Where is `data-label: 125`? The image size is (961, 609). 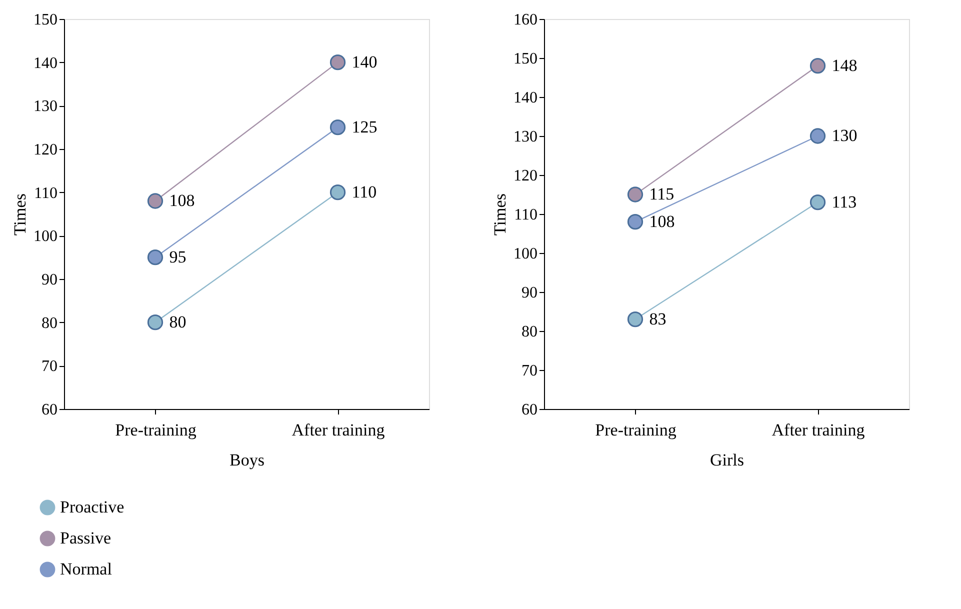
data-label: 125 is located at coordinates (365, 126).